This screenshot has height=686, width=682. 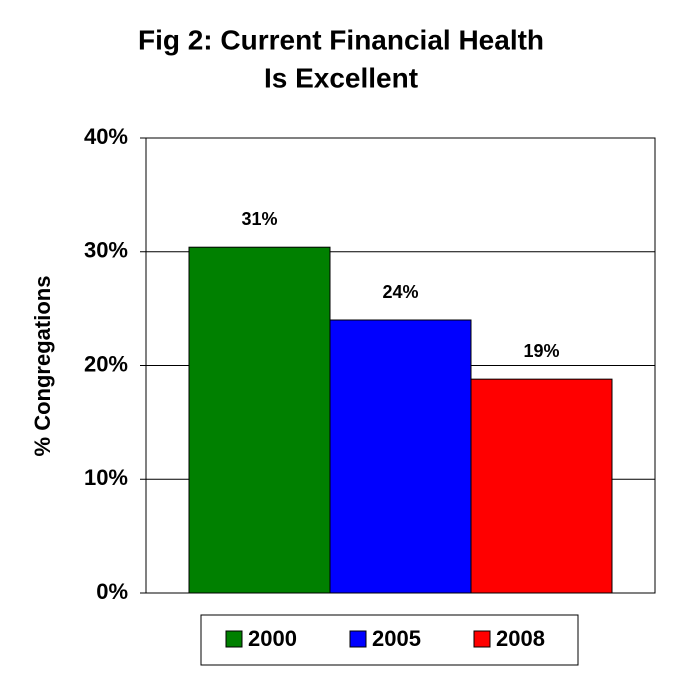 I want to click on y-tick-label: 20%, so click(x=106, y=363).